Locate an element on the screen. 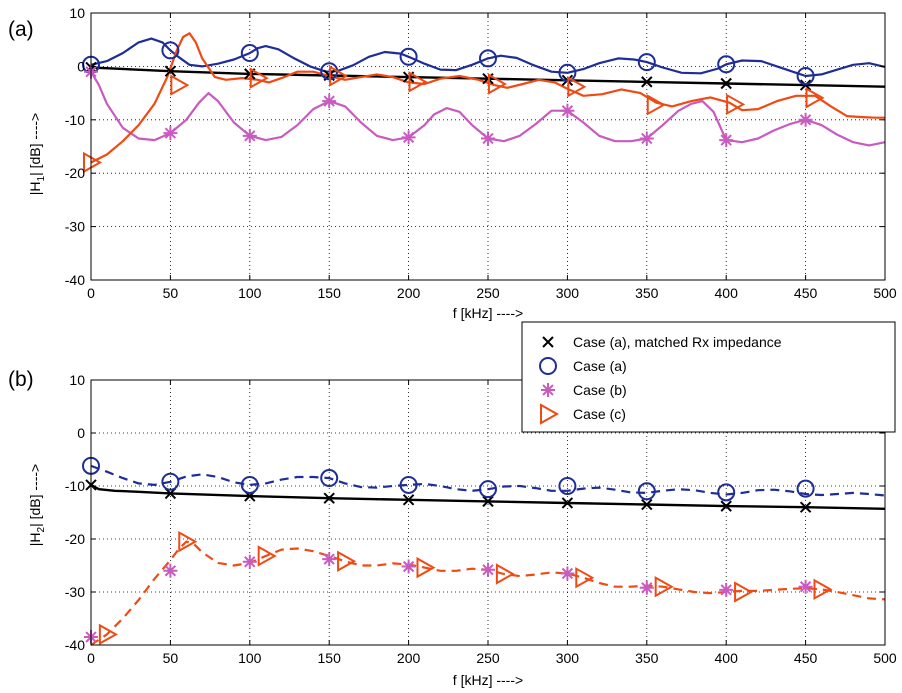  legend-entry: Case (a), matched Rx impedance is located at coordinates (662, 342).